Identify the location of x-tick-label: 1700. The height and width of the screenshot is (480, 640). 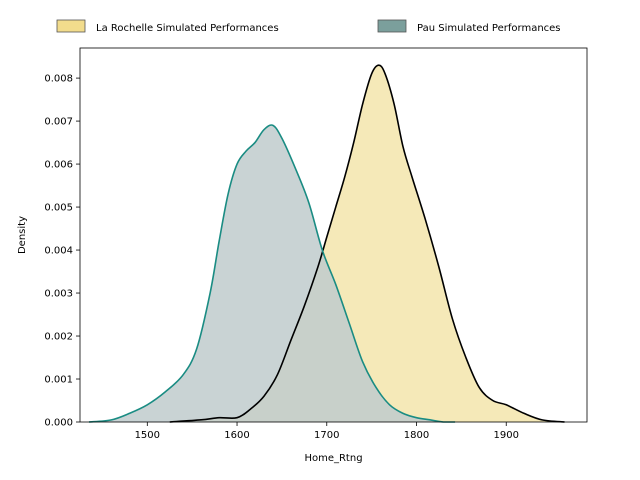
(326, 435).